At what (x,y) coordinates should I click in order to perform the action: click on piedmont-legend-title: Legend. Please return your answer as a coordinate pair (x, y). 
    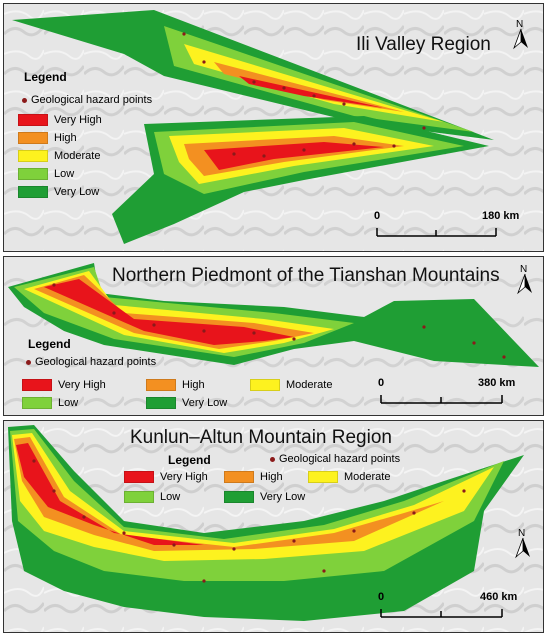
    Looking at the image, I should click on (49, 344).